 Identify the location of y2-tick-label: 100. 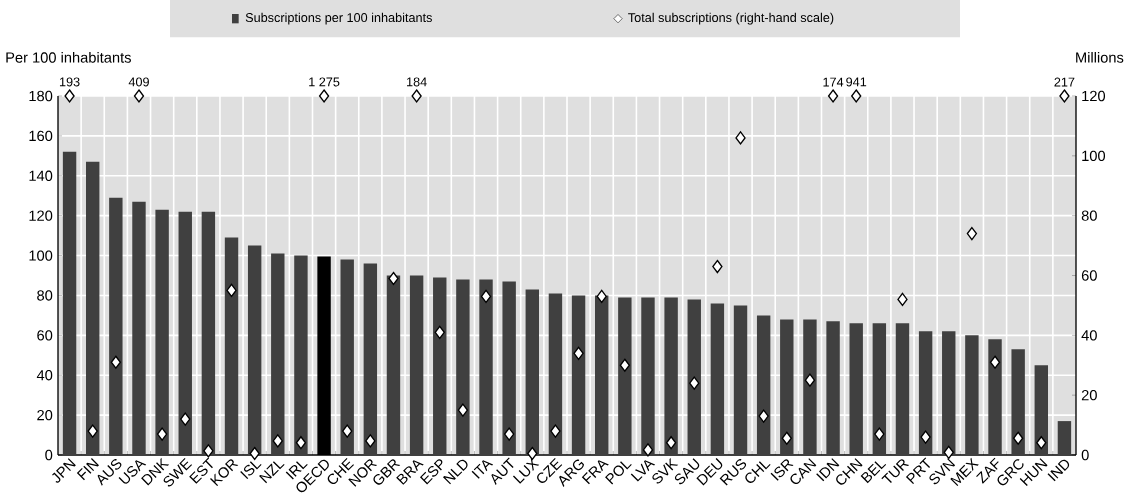
(1094, 156).